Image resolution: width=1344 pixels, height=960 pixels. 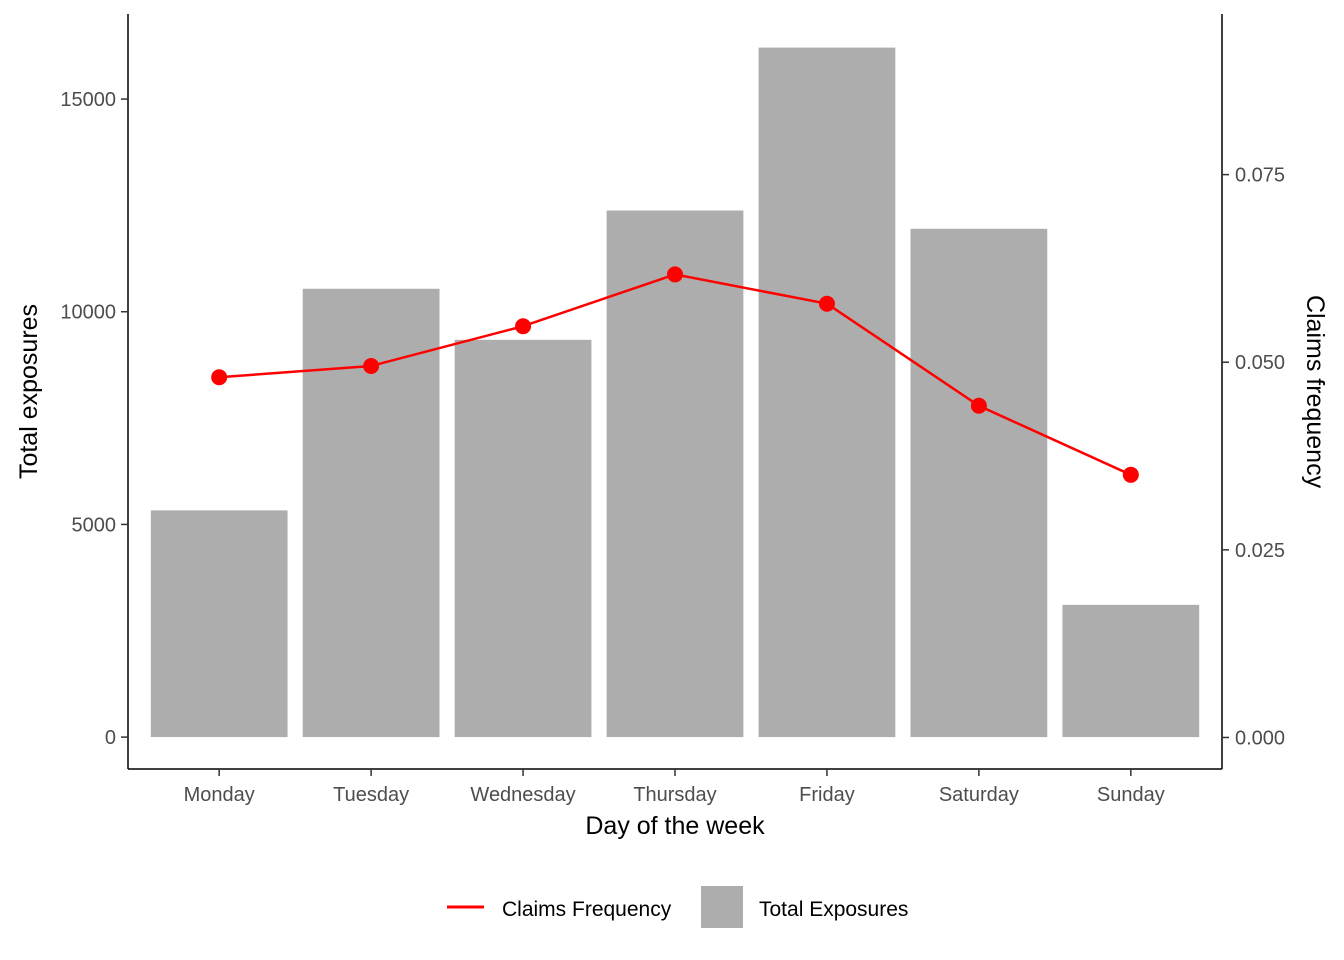 I want to click on bar-thursday, so click(x=675, y=474).